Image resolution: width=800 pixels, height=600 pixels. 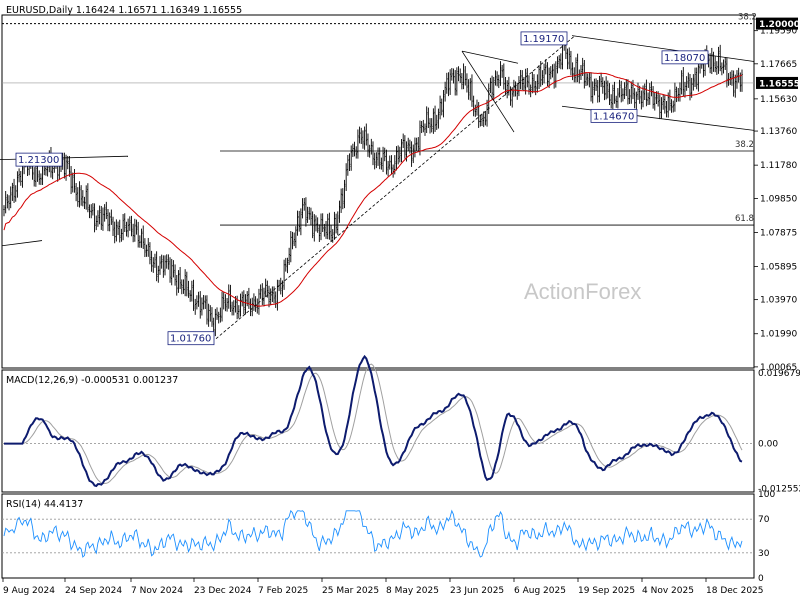 I want to click on pivot-label: 1.01760, so click(x=190, y=339).